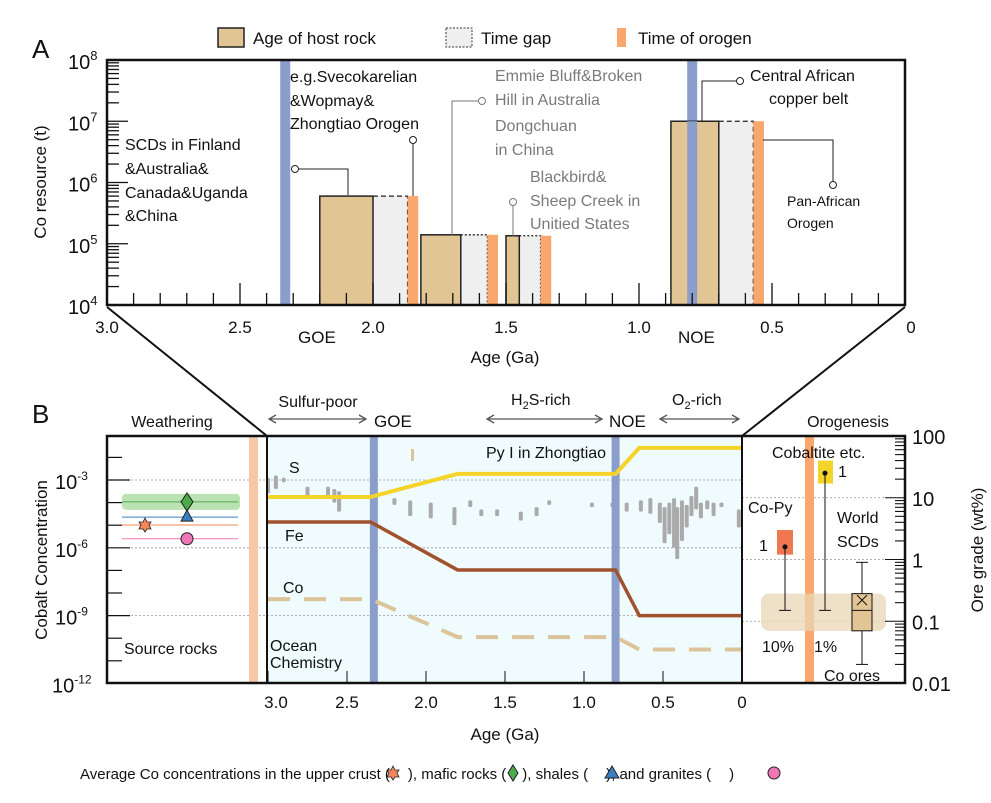 This screenshot has width=991, height=803. What do you see at coordinates (170, 649) in the screenshot?
I see `source-rocks-label: Source rocks` at bounding box center [170, 649].